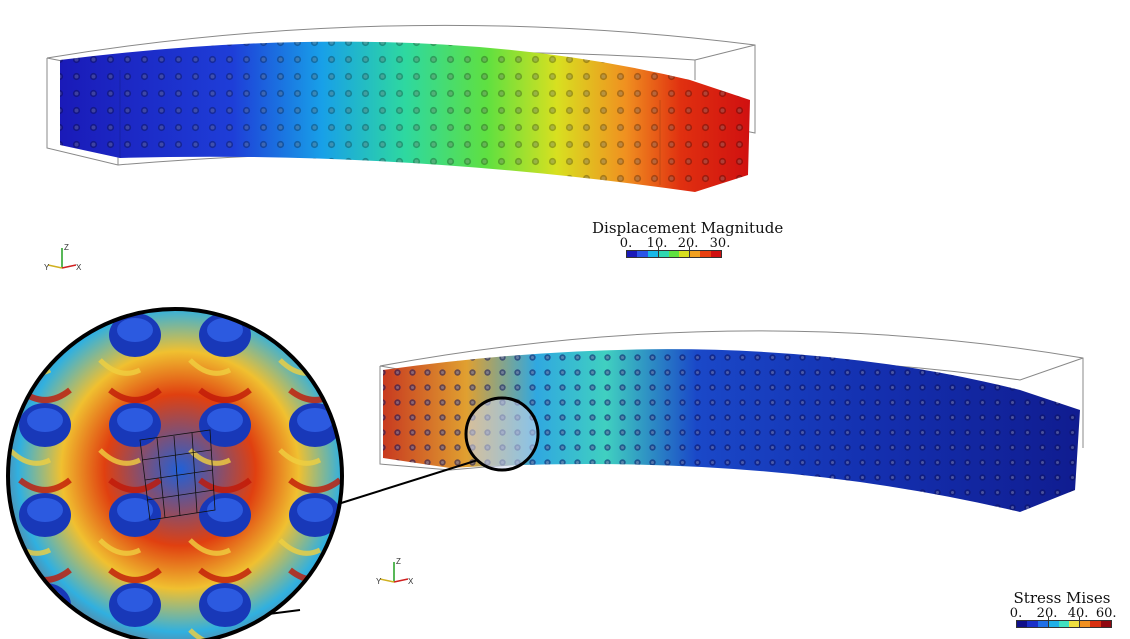 The width and height of the screenshot is (1130, 639). What do you see at coordinates (1106, 613) in the screenshot?
I see `legend-tick-label: 60.` at bounding box center [1106, 613].